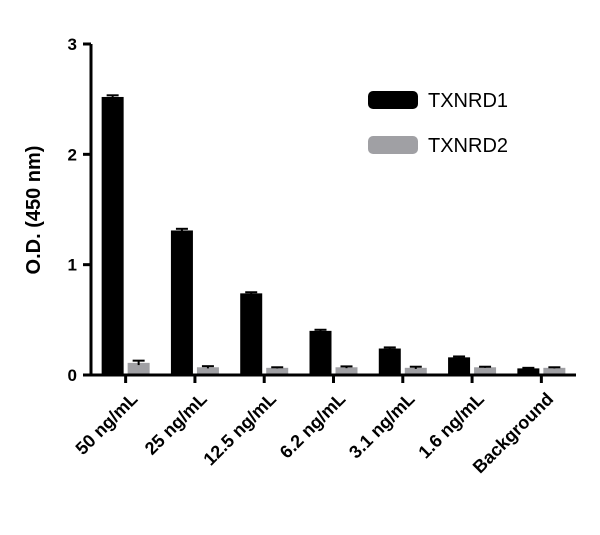 This screenshot has height=535, width=600. What do you see at coordinates (393, 100) in the screenshot?
I see `legend-swatch-txnrd1` at bounding box center [393, 100].